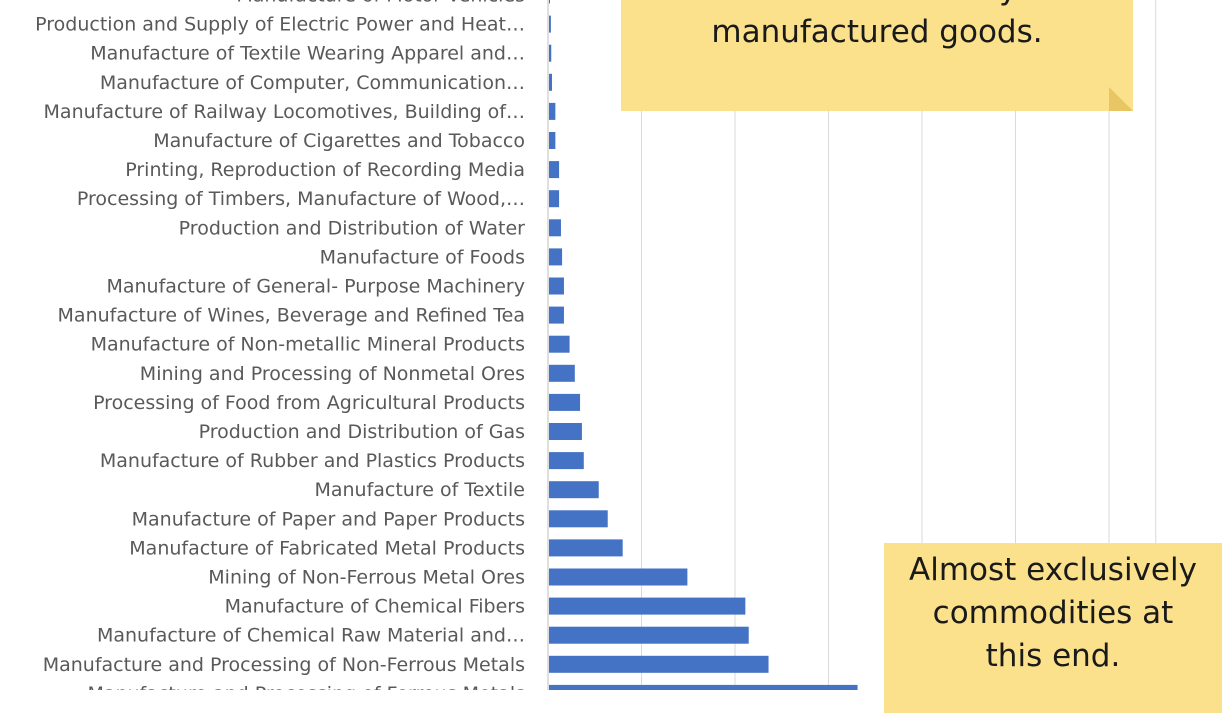 The height and width of the screenshot is (713, 1226). What do you see at coordinates (422, 257) in the screenshot?
I see `category-label-9: Manufacture of Foods` at bounding box center [422, 257].